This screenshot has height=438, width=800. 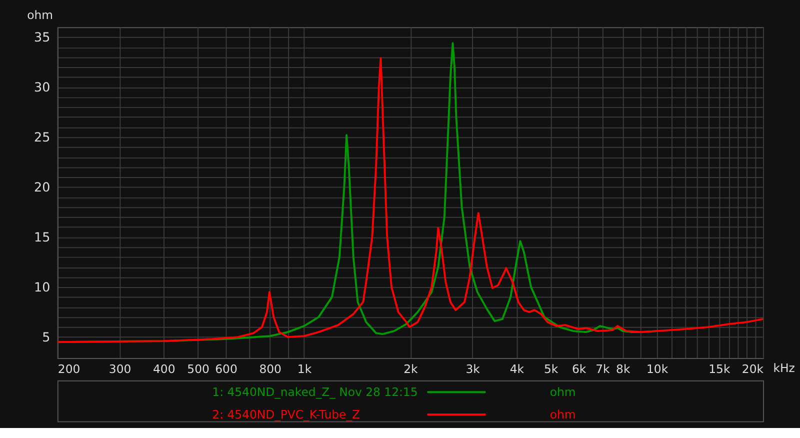 What do you see at coordinates (42, 37) in the screenshot?
I see `y-tick-label: 35` at bounding box center [42, 37].